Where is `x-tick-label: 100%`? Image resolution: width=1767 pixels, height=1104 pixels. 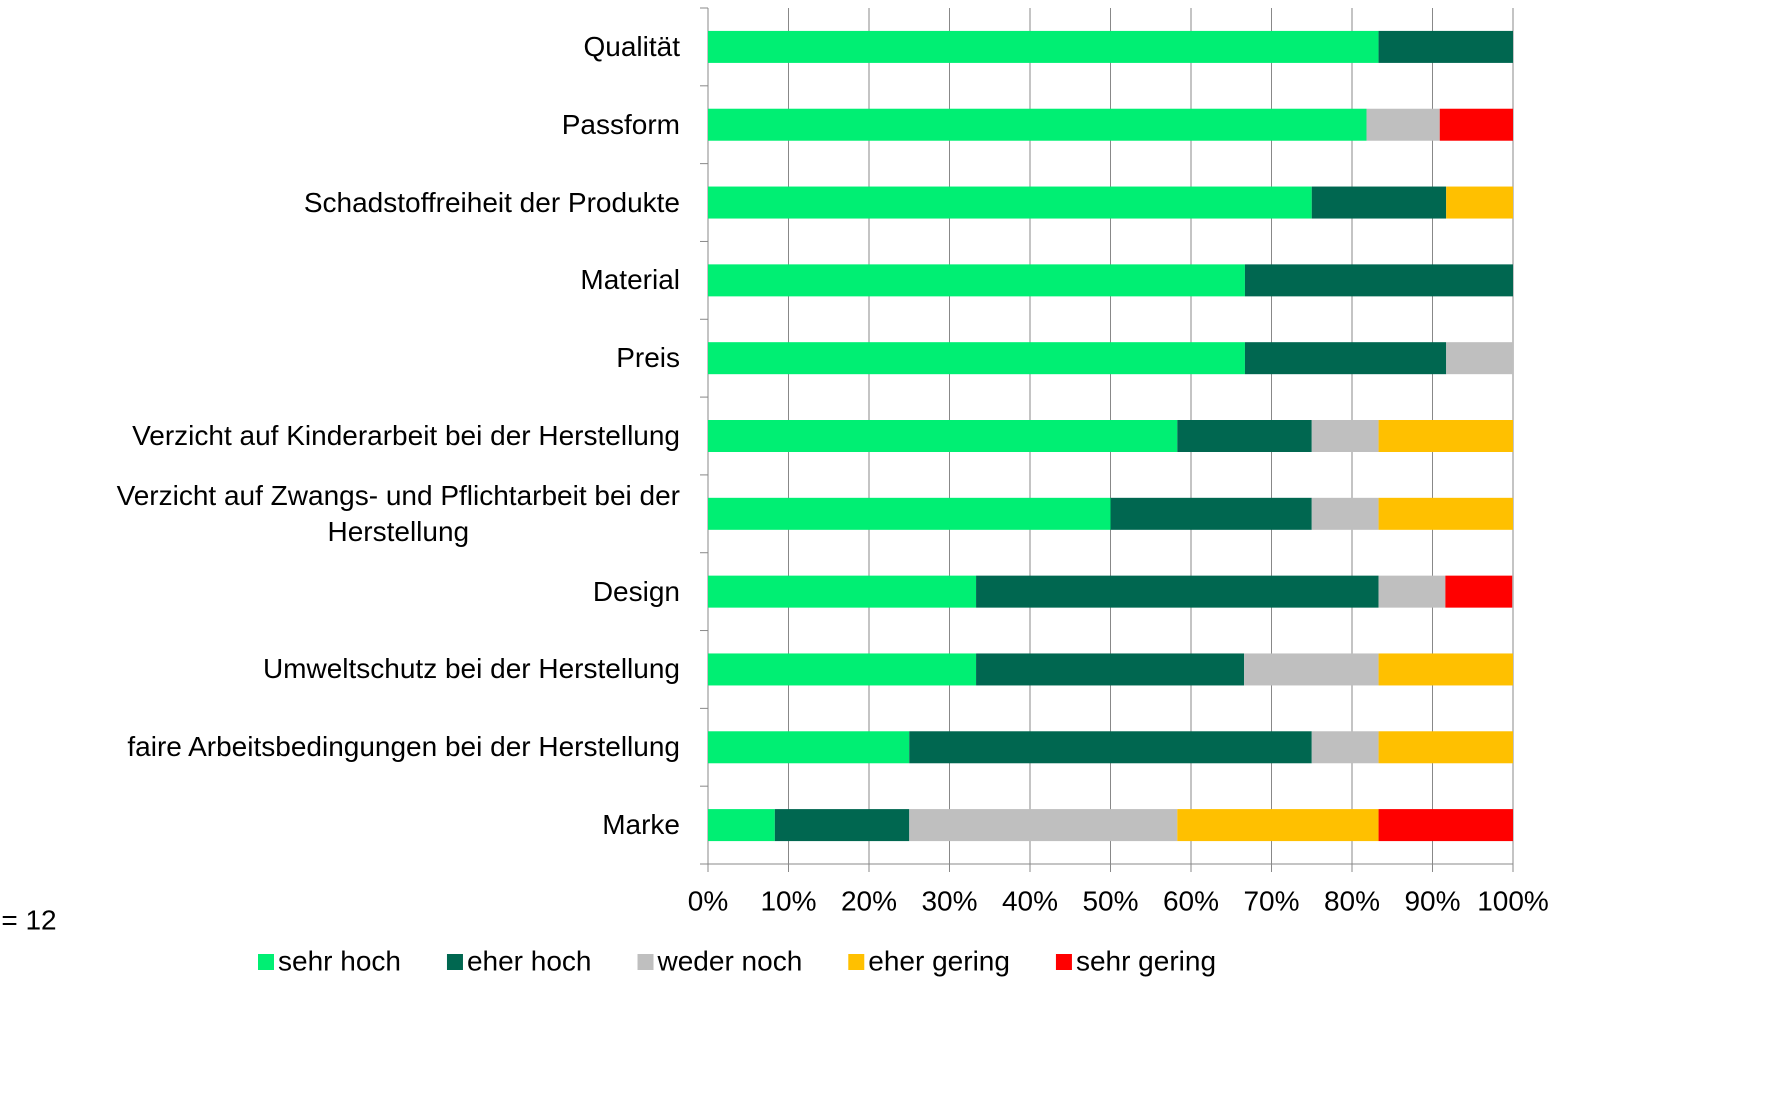 x-tick-label: 100% is located at coordinates (1513, 900).